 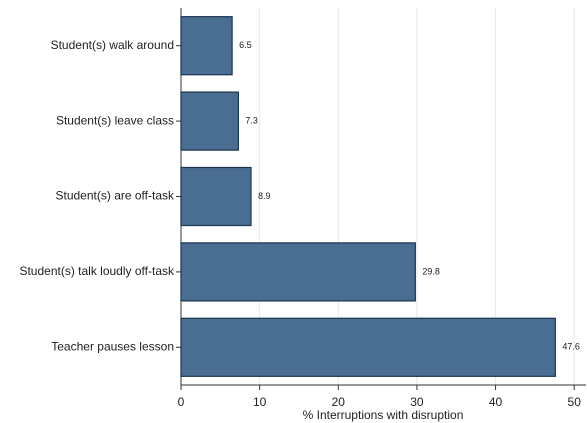 I want to click on x-tick-label: 40, so click(x=496, y=402).